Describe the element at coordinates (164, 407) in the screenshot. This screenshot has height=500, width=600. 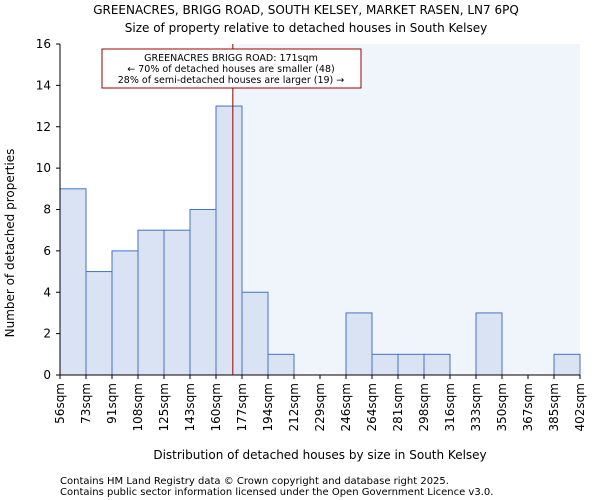
I see `x-tick-label-125sqm: 125sqm` at that location.